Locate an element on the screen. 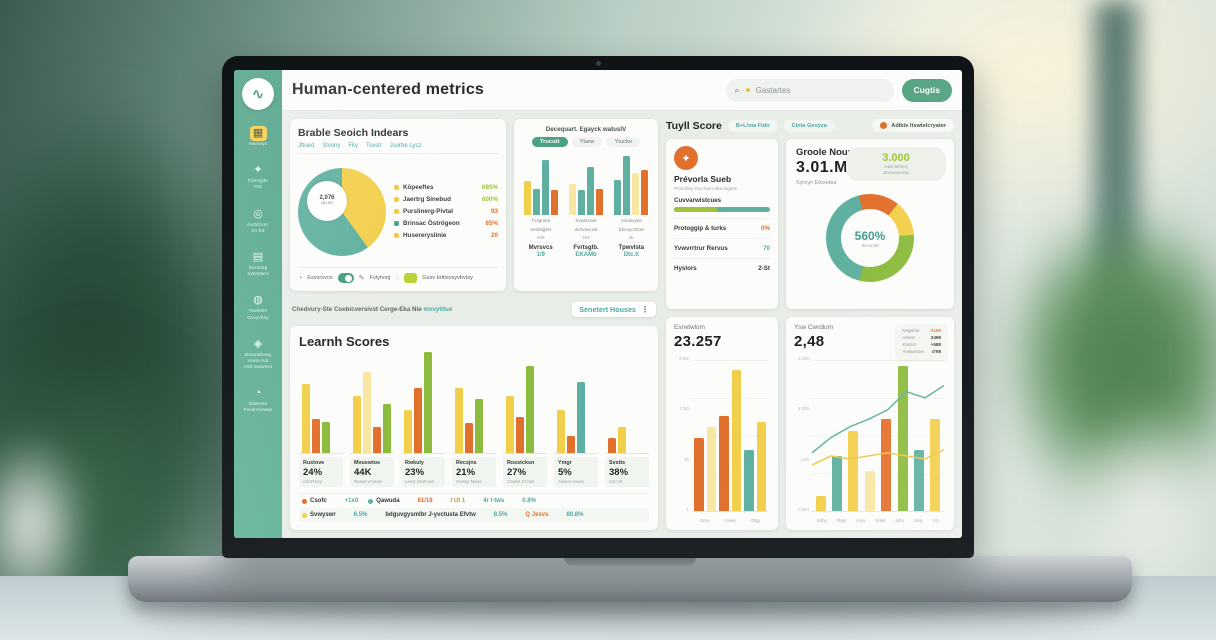 The width and height of the screenshot is (1216, 640). footer-cell: Q Jesvs is located at coordinates (532, 515).